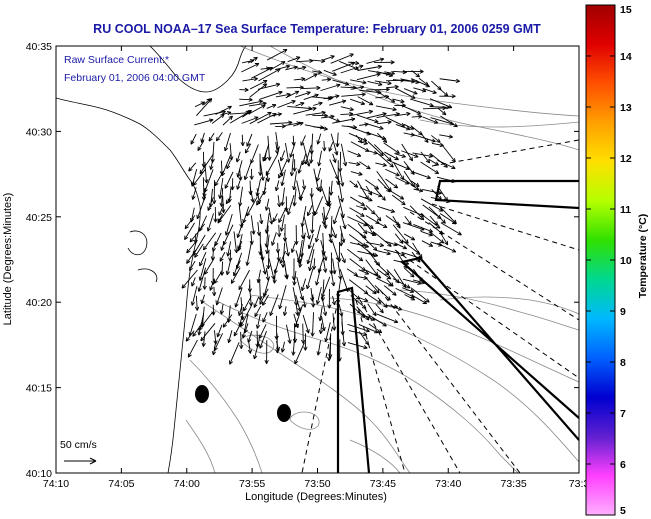 The image size is (651, 519). Describe the element at coordinates (187, 484) in the screenshot. I see `x-tick-label: 74:00` at that location.